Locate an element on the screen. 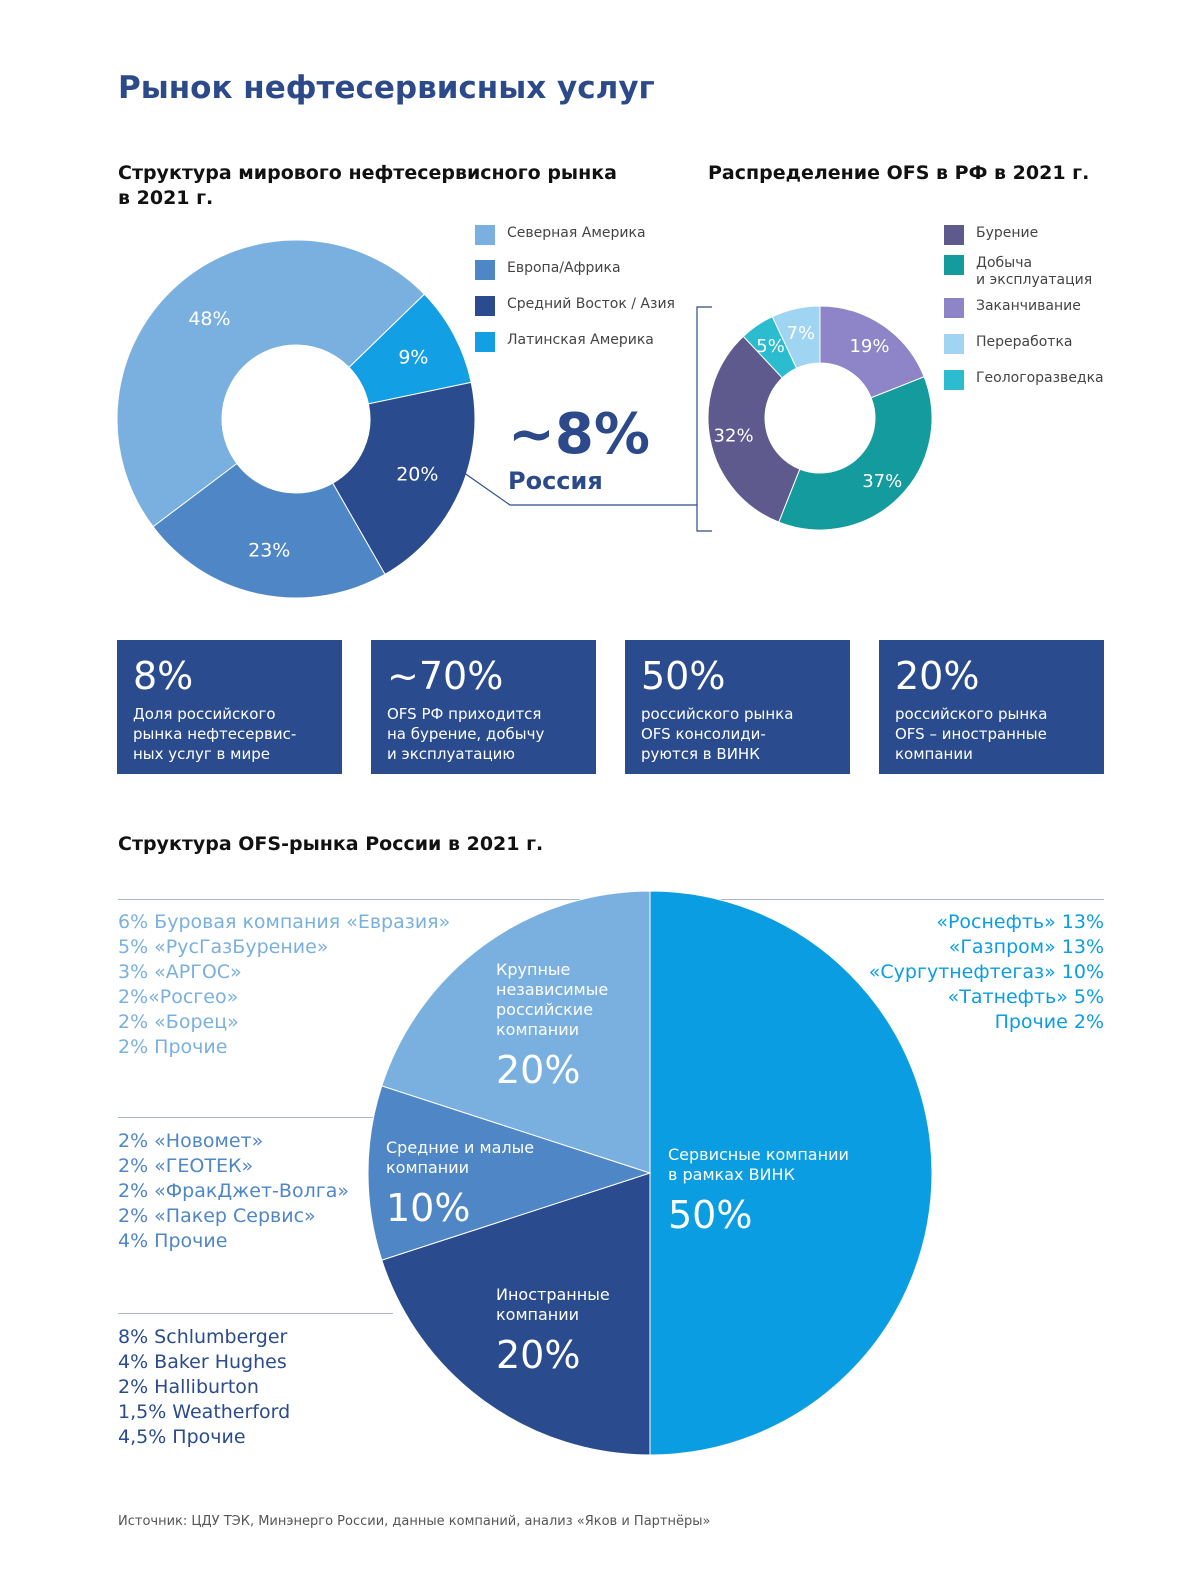  legend-item-европа-африка: Европа/Африка is located at coordinates (548, 270).